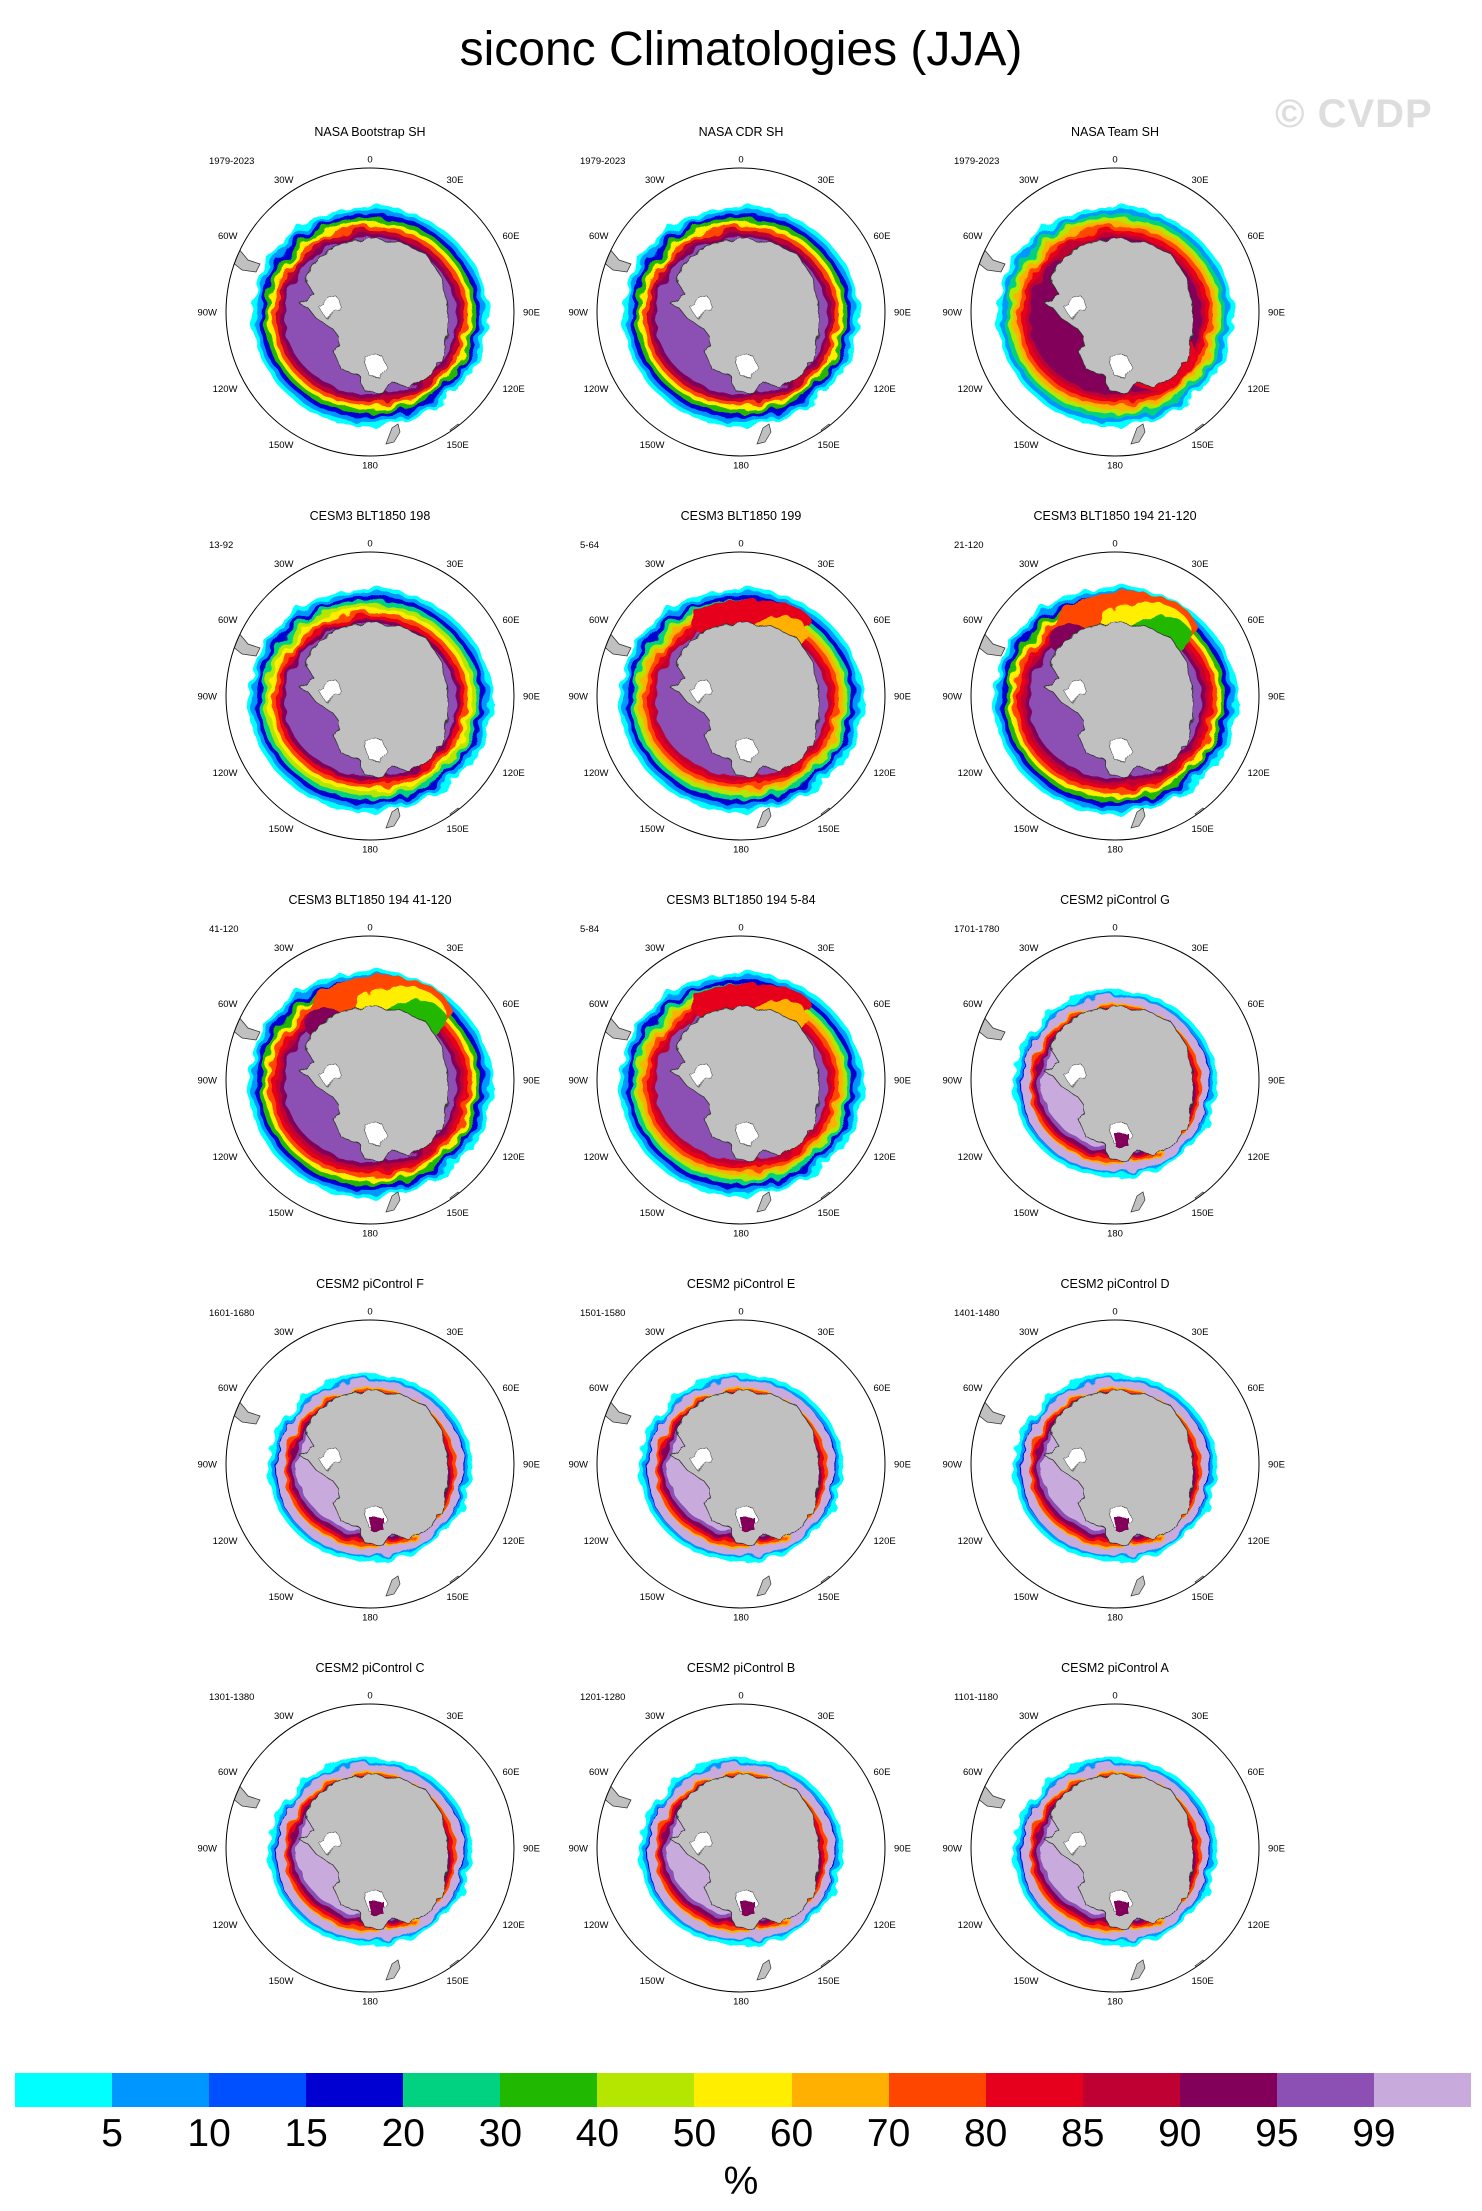 This screenshot has height=2211, width=1482. I want to click on panel-years: 1201-1280, so click(602, 1697).